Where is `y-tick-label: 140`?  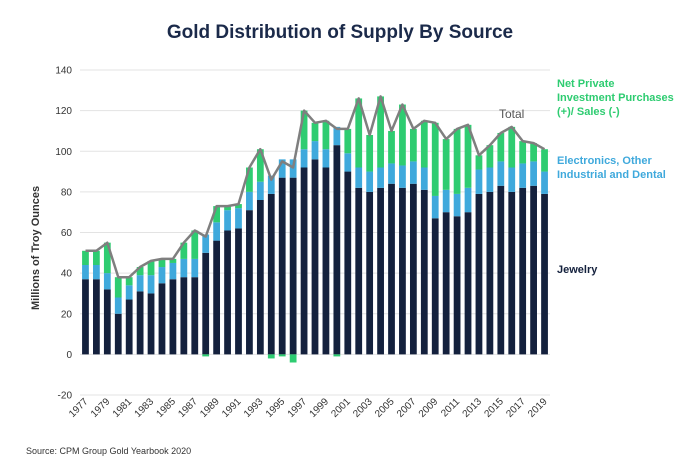
y-tick-label: 140 is located at coordinates (63, 71).